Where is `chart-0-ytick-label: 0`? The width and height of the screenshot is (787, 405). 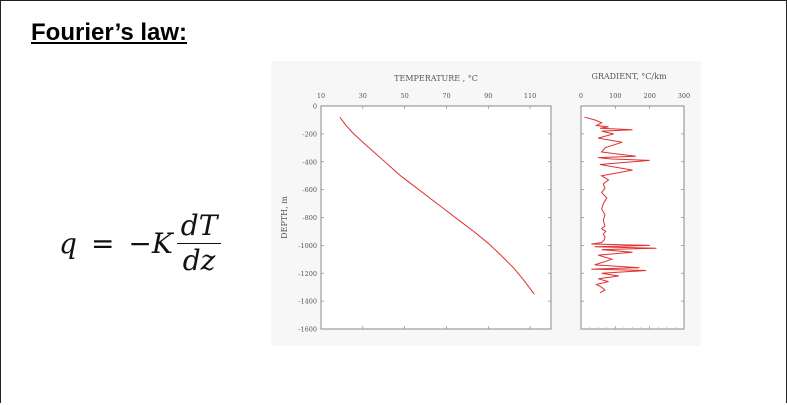
chart-0-ytick-label: 0 is located at coordinates (315, 107).